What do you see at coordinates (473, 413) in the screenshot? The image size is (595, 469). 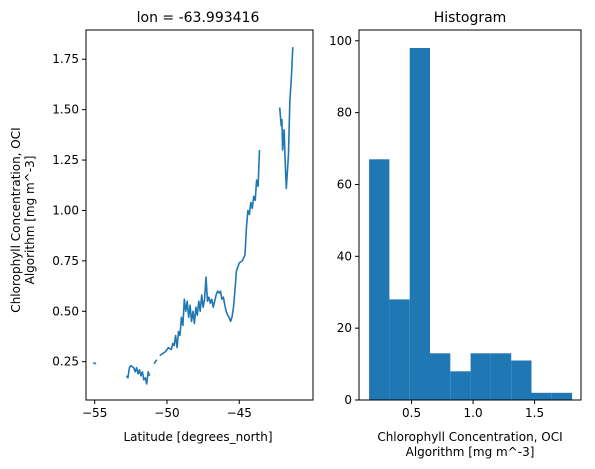 I see `histogram-x-tick-label: 1.0` at bounding box center [473, 413].